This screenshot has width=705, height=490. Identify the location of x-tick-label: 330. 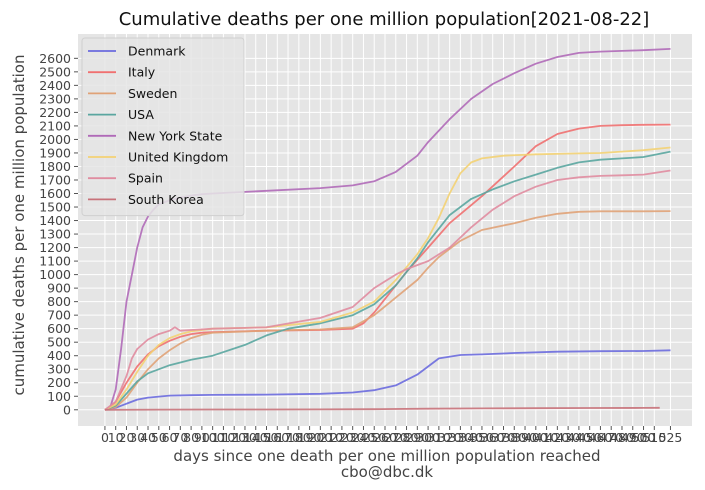
(460, 437).